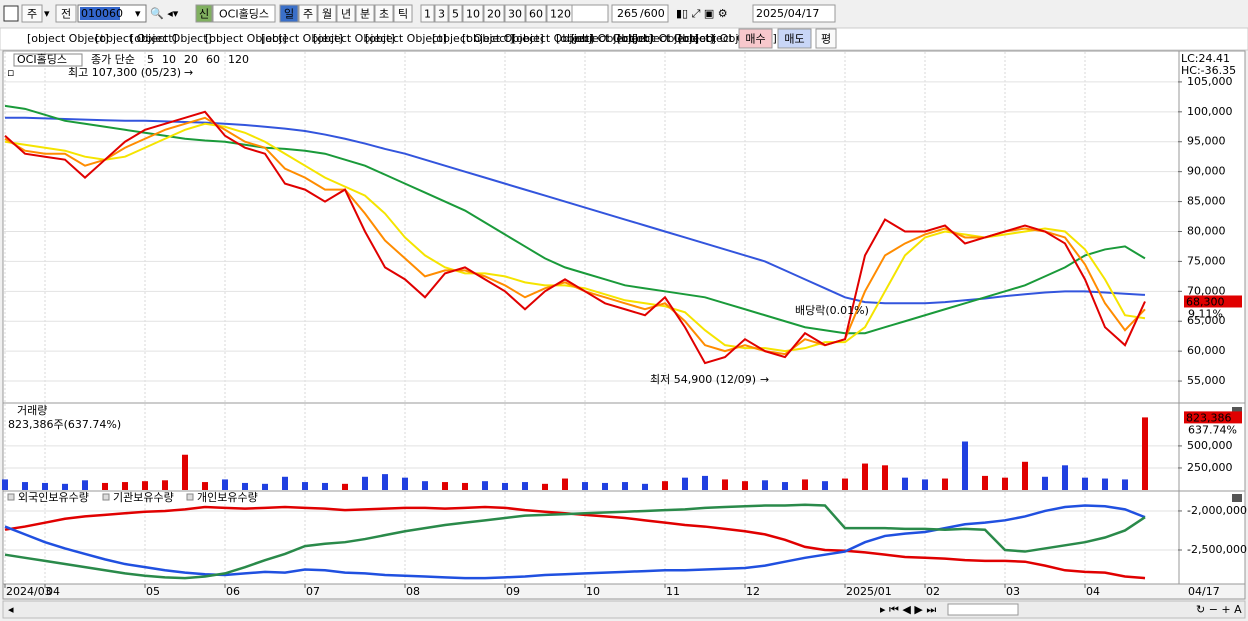 The width and height of the screenshot is (1248, 621). Describe the element at coordinates (29, 591) in the screenshot. I see `x-tick-label: 2024/03` at that location.